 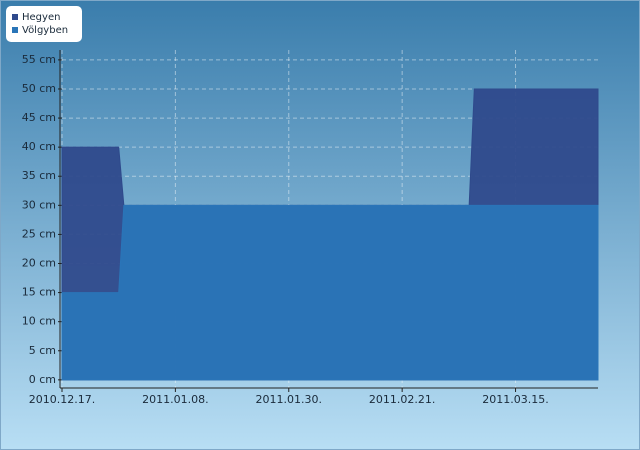 I want to click on y-tick-label: 55 cm, so click(x=39, y=59).